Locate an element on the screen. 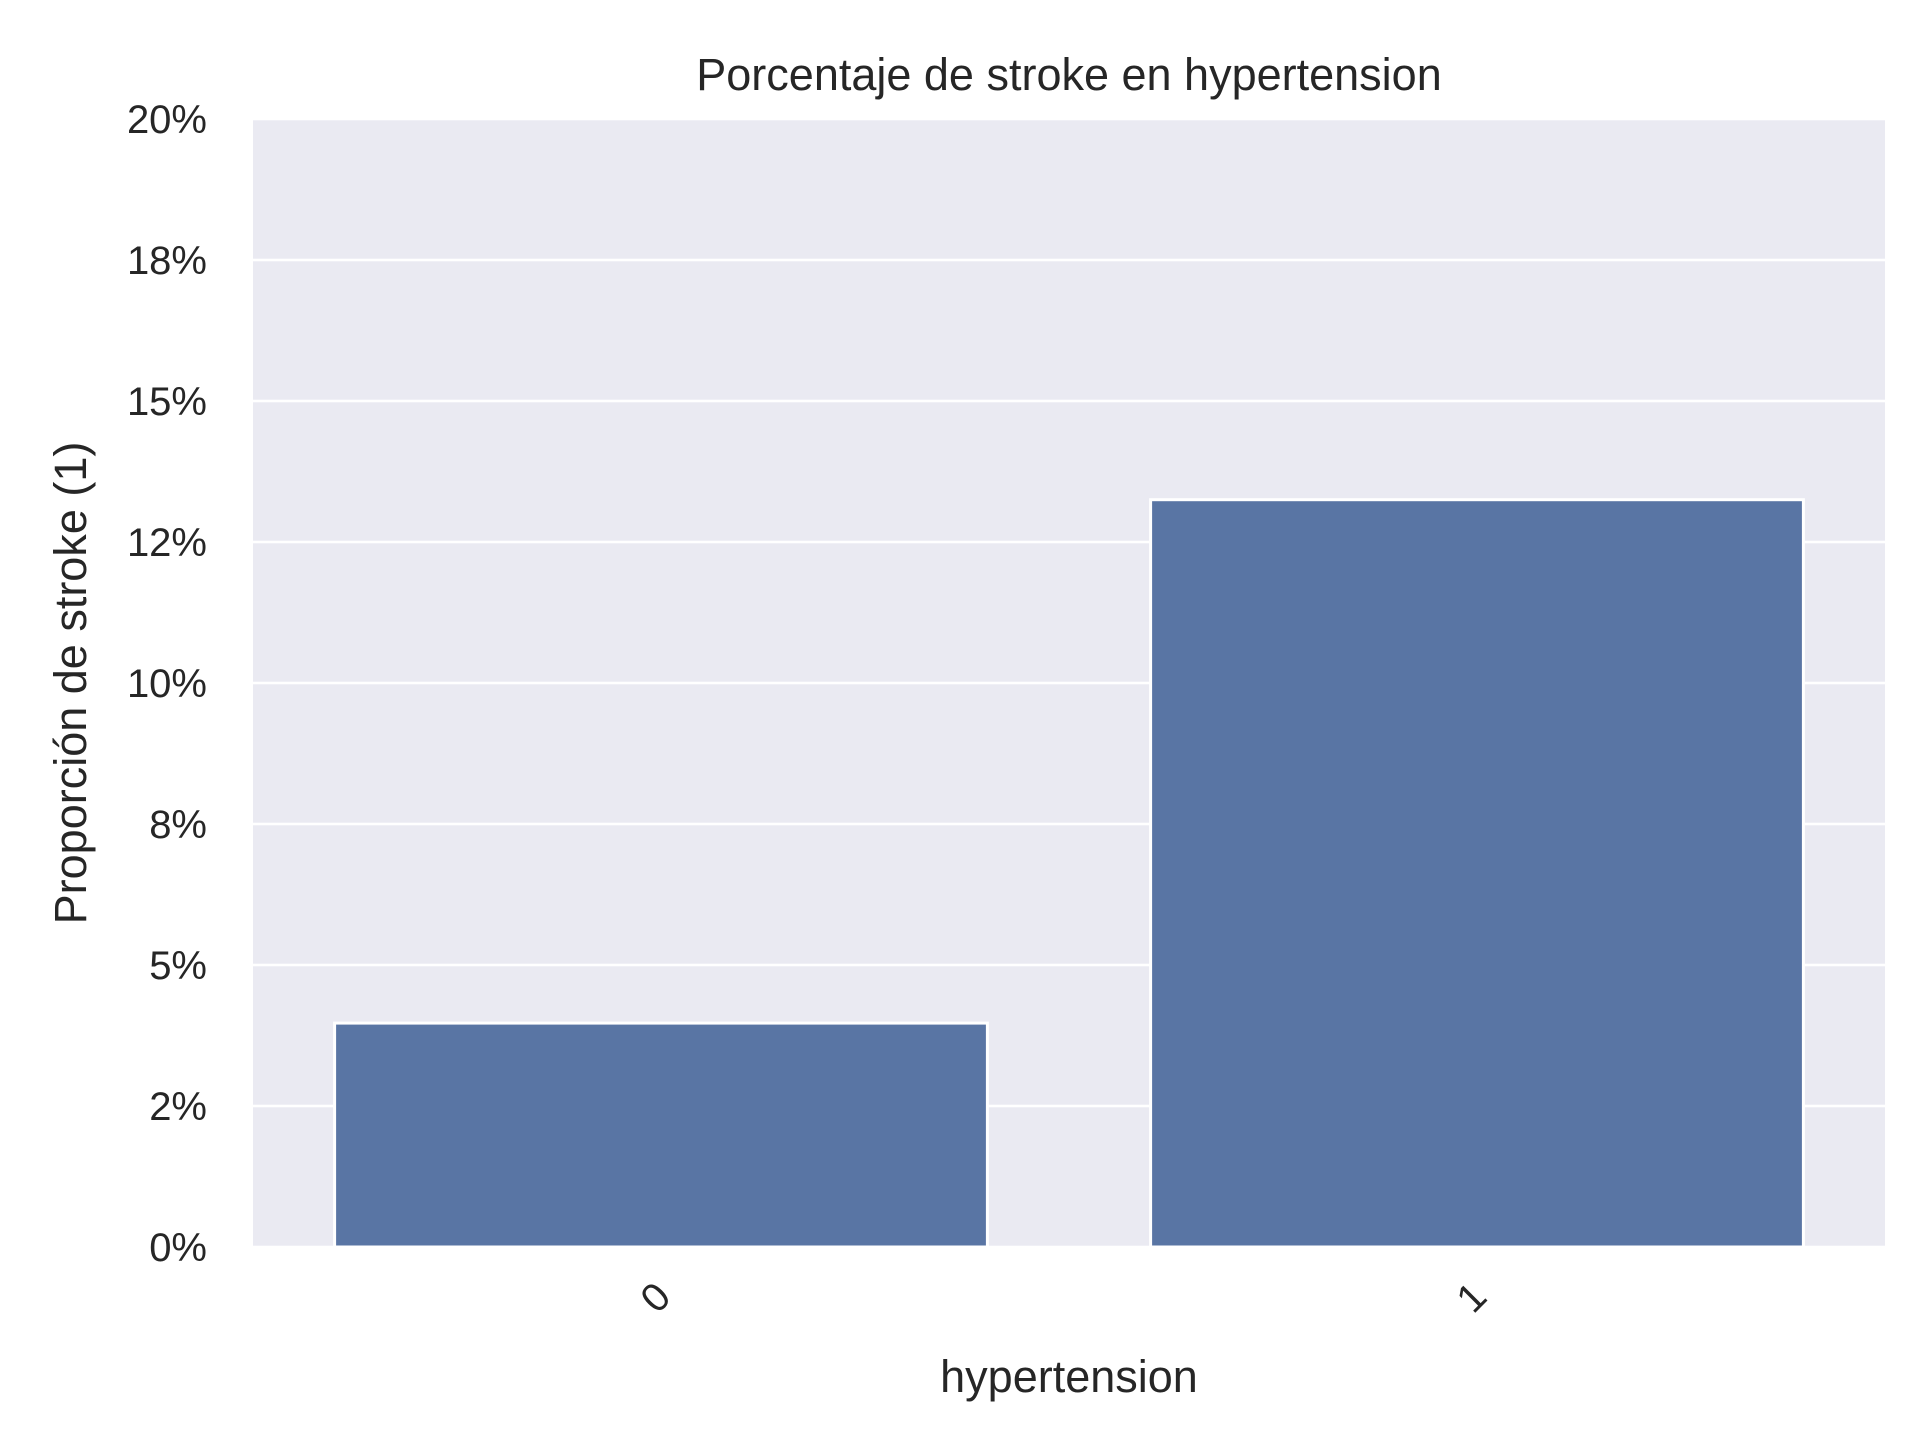 The height and width of the screenshot is (1440, 1920). y-tick-label: 15% is located at coordinates (167, 402).